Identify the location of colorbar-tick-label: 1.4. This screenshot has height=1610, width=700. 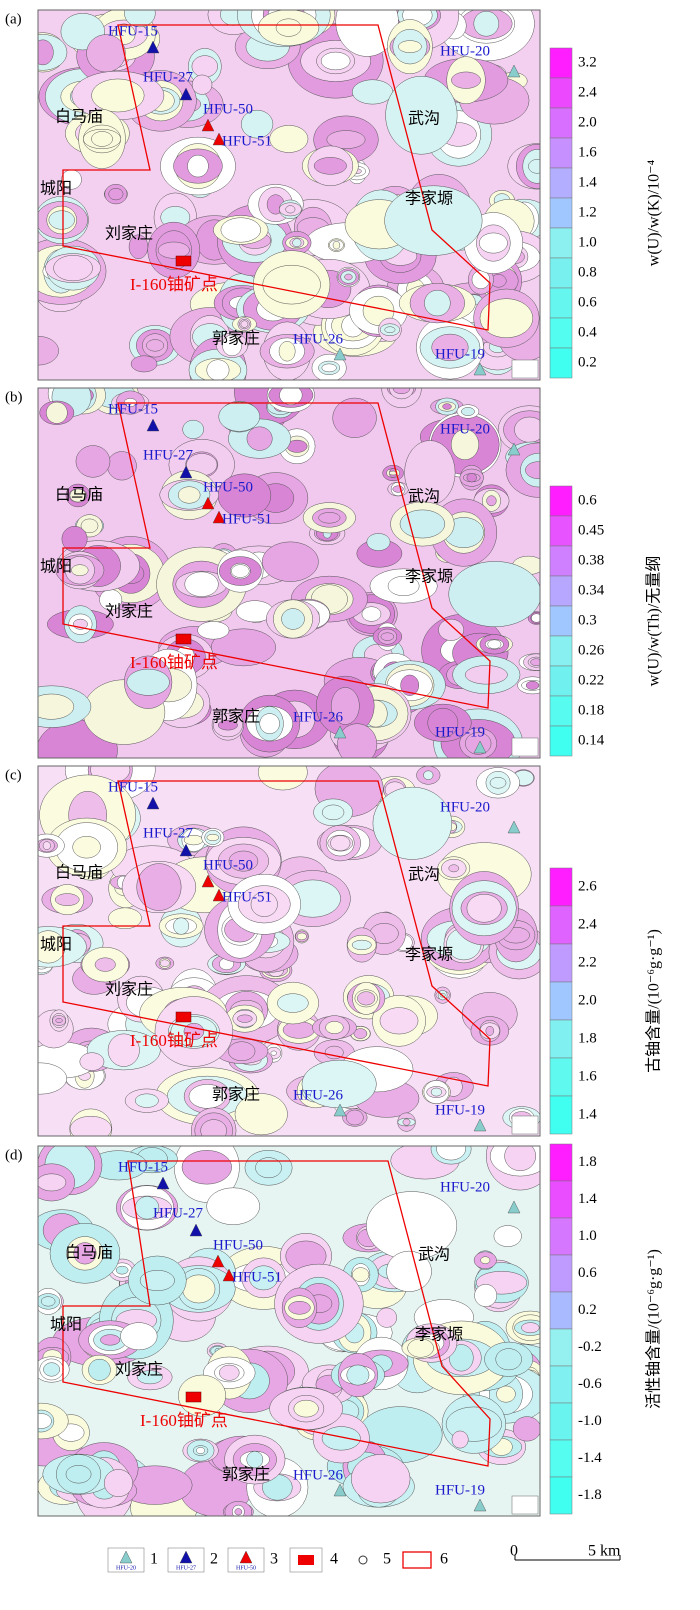
(587, 1114).